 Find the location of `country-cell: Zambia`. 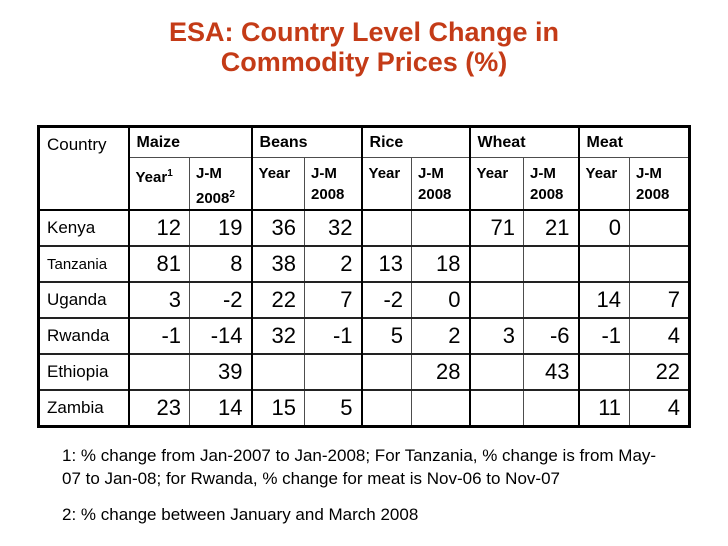

country-cell: Zambia is located at coordinates (83, 407).